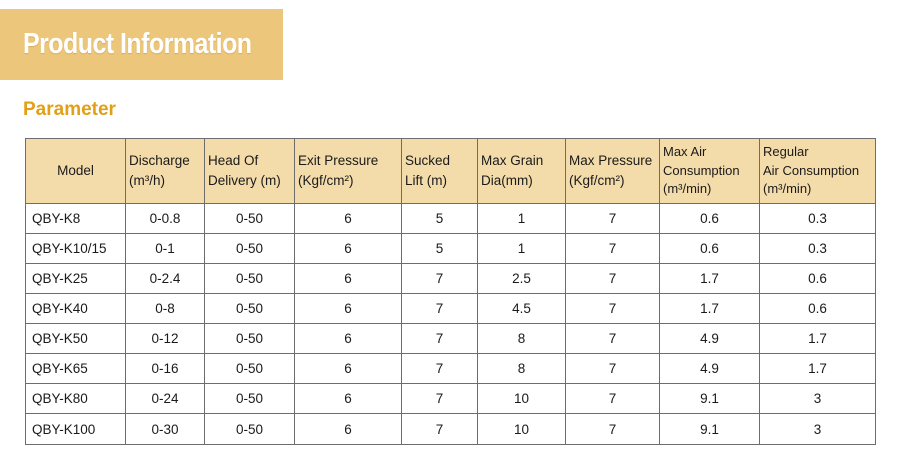 This screenshot has height=464, width=900. Describe the element at coordinates (507, 180) in the screenshot. I see `header-unit: Dia(mm)` at that location.